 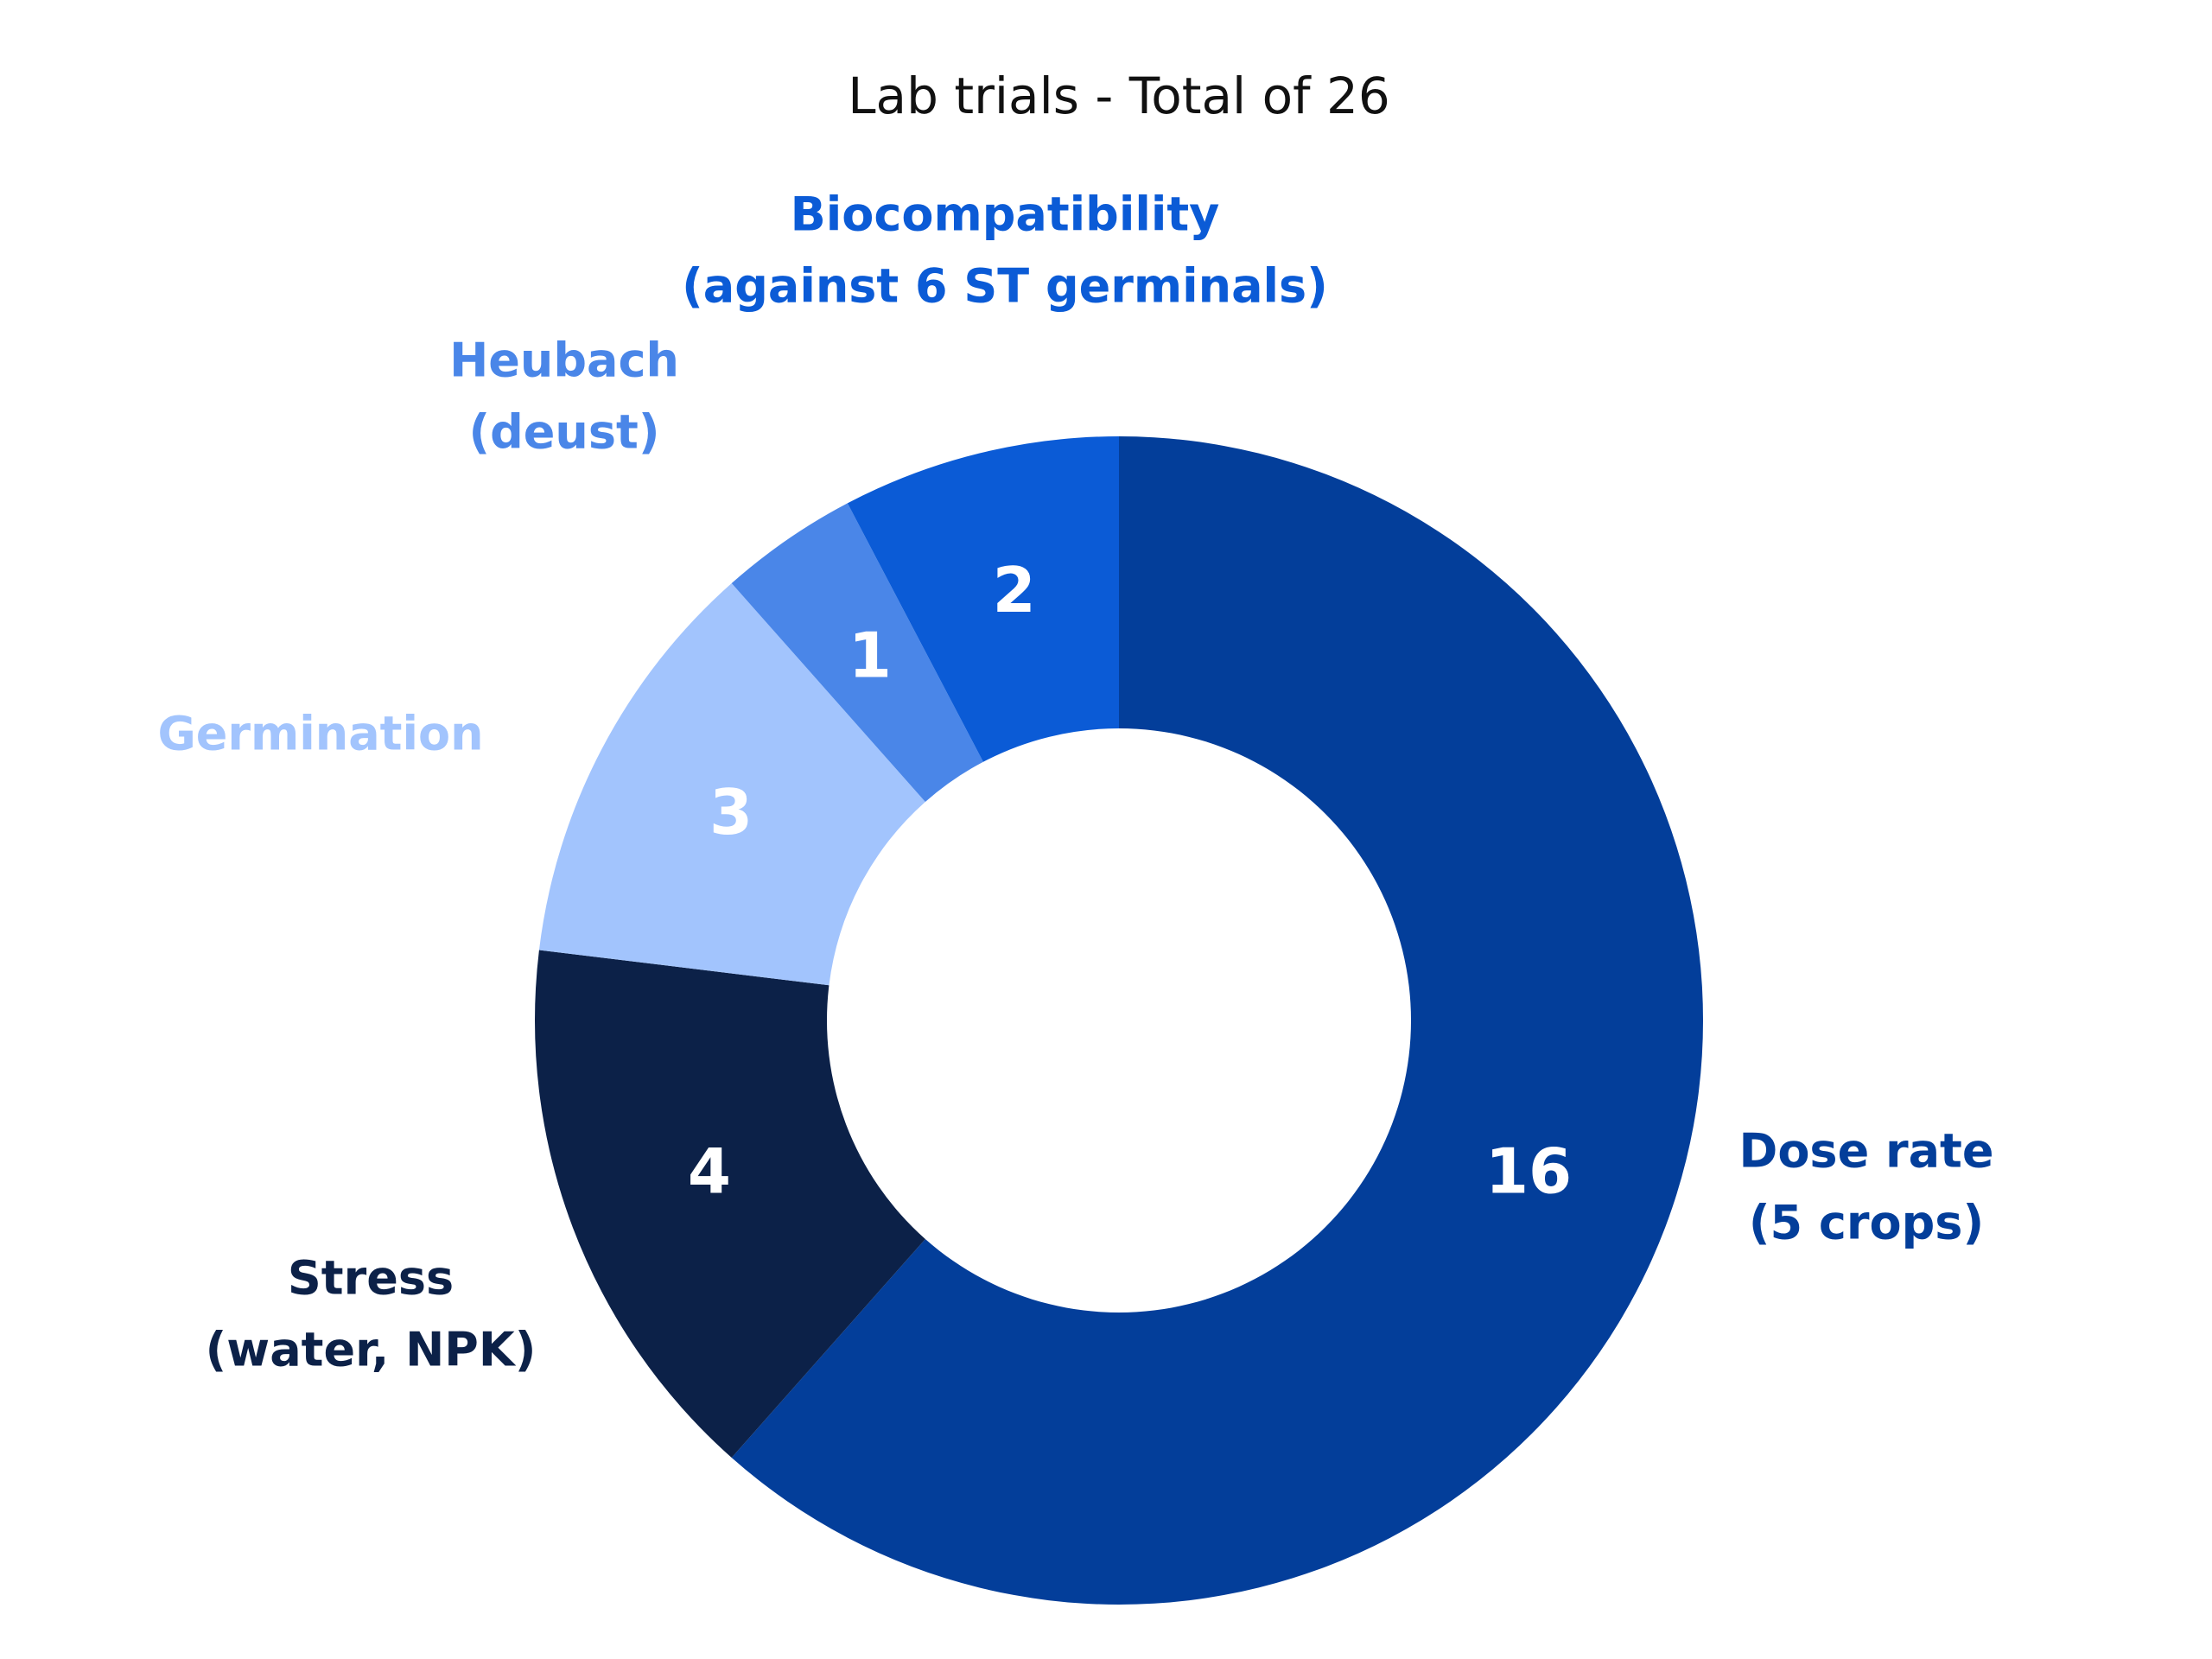 What do you see at coordinates (870, 655) in the screenshot?
I see `value-label: 1` at bounding box center [870, 655].